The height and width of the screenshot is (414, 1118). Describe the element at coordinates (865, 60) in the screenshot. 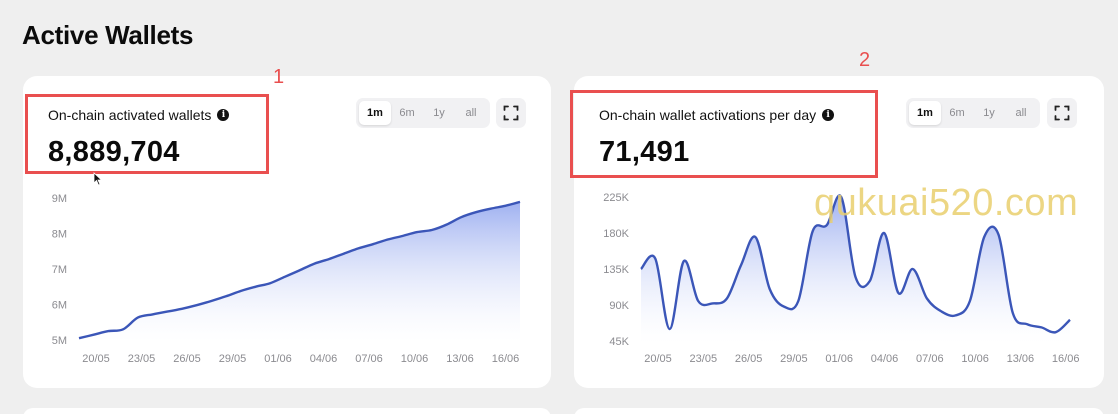

I see `annotation-number: 2` at that location.